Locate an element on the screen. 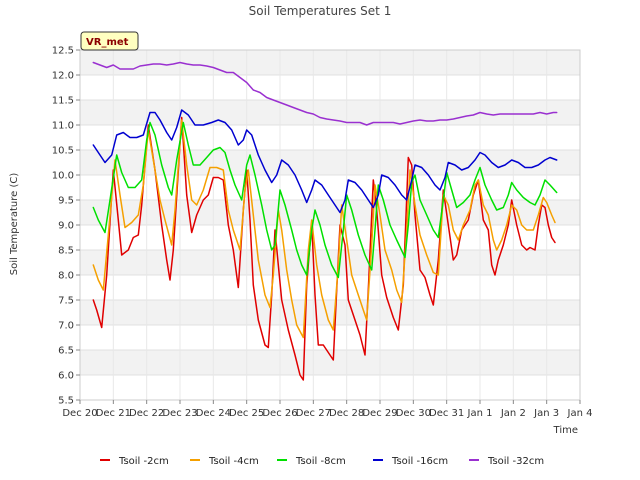 The width and height of the screenshot is (640, 480). site-label-background is located at coordinates (109, 41).